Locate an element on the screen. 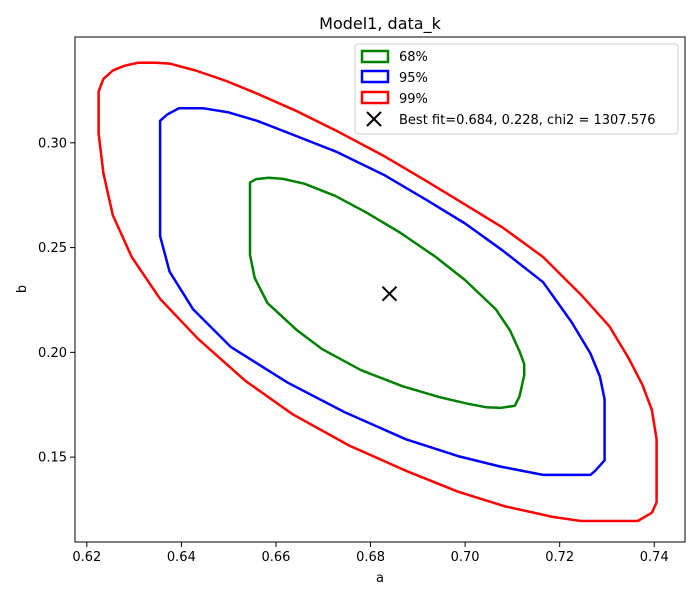 Image resolution: width=700 pixels, height=600 pixels. legend-box is located at coordinates (516, 89).